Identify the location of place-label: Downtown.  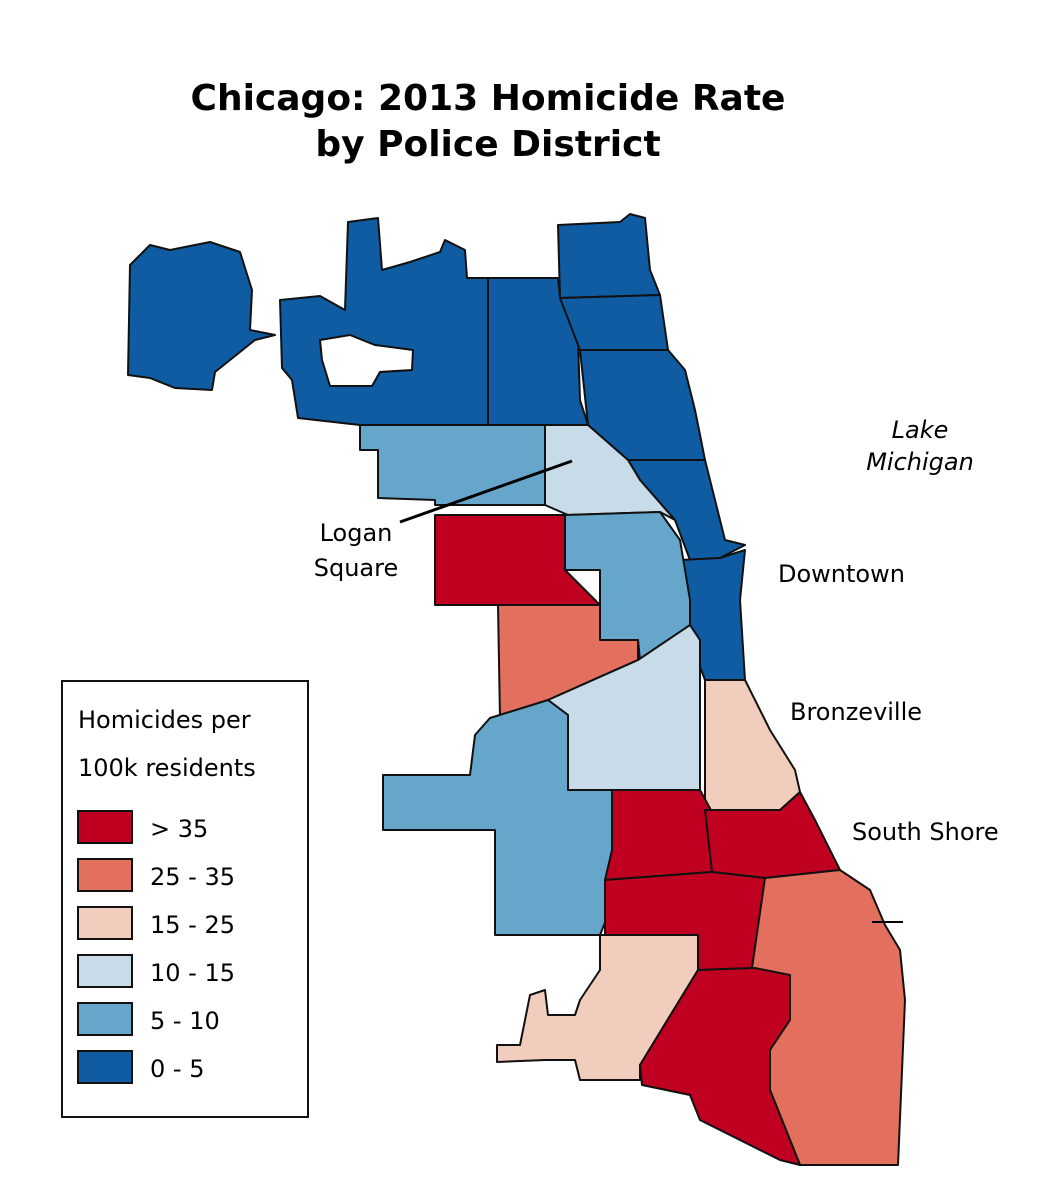
(841, 574).